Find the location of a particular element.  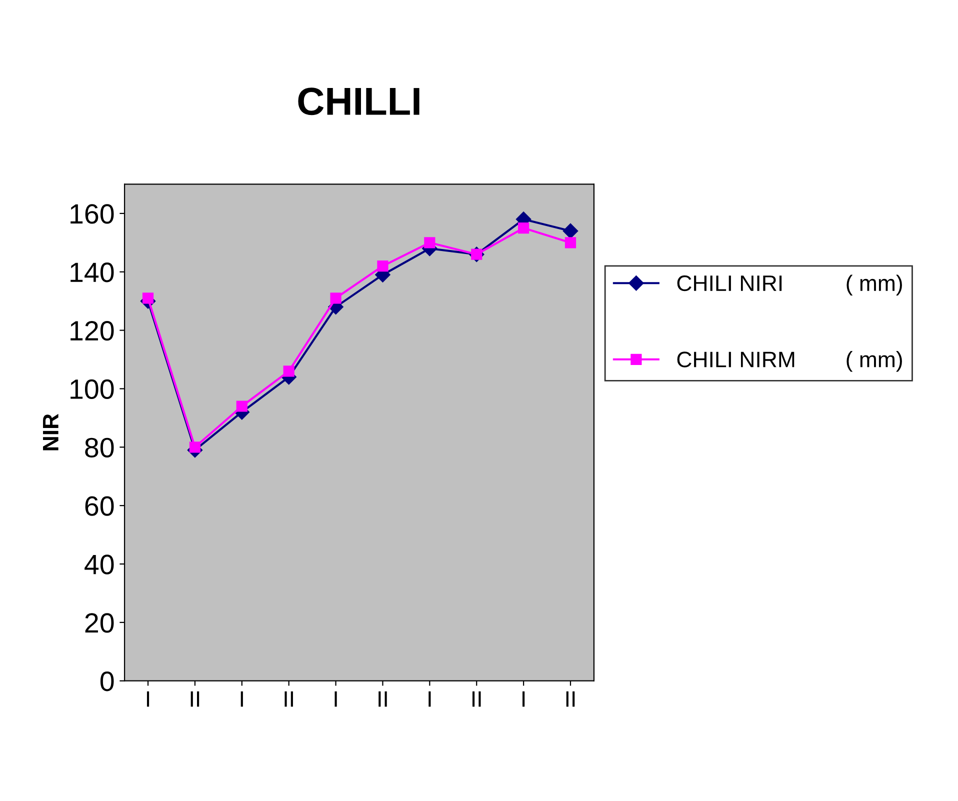

y-tick-label: 0 is located at coordinates (107, 682).